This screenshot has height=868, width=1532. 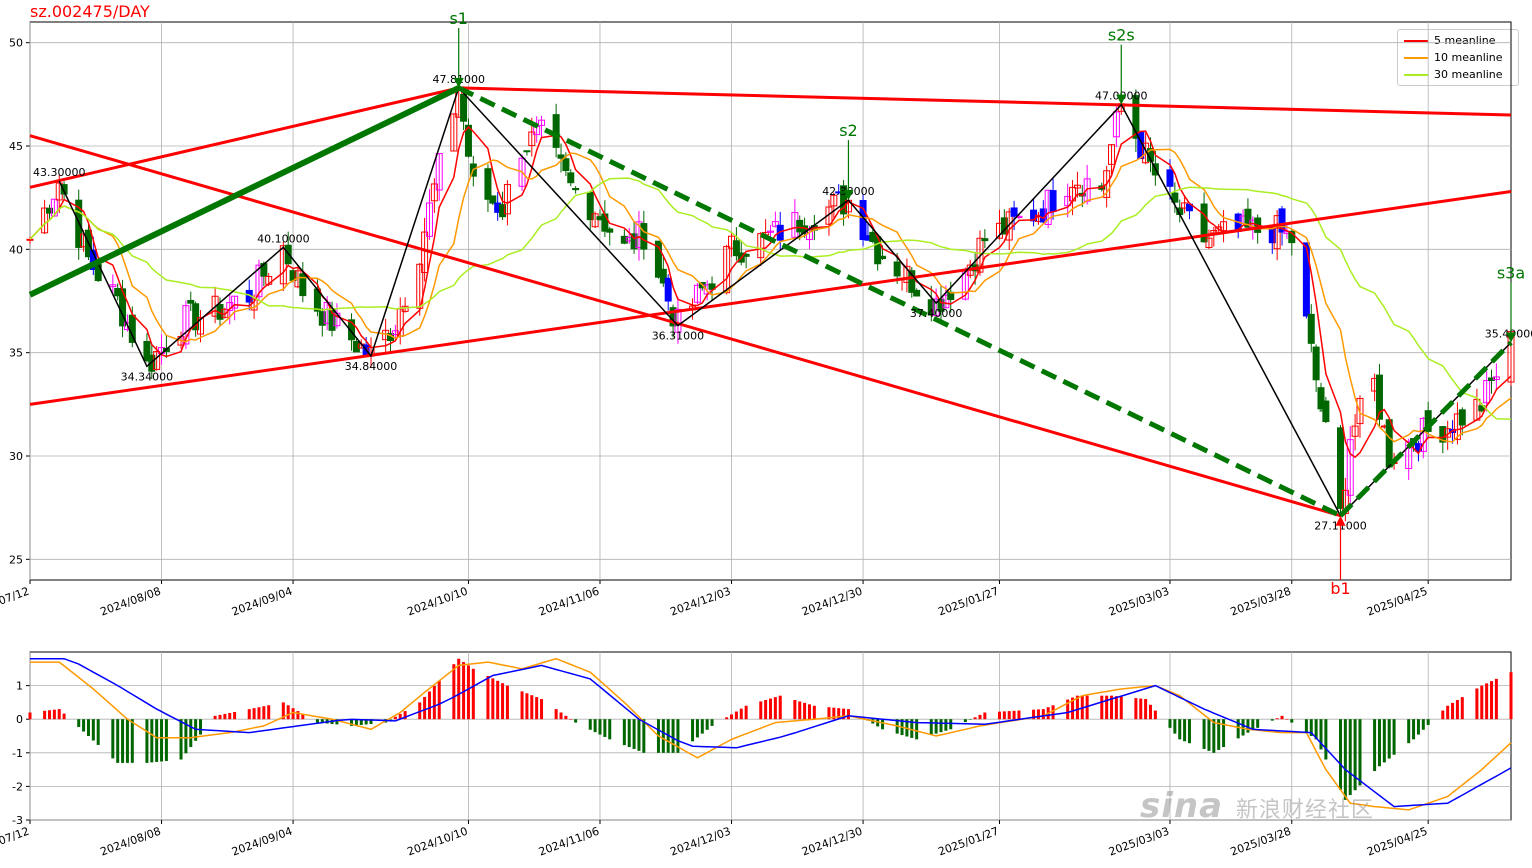 What do you see at coordinates (968, 602) in the screenshot?
I see `price-xtick-label: 2025/01/27` at bounding box center [968, 602].